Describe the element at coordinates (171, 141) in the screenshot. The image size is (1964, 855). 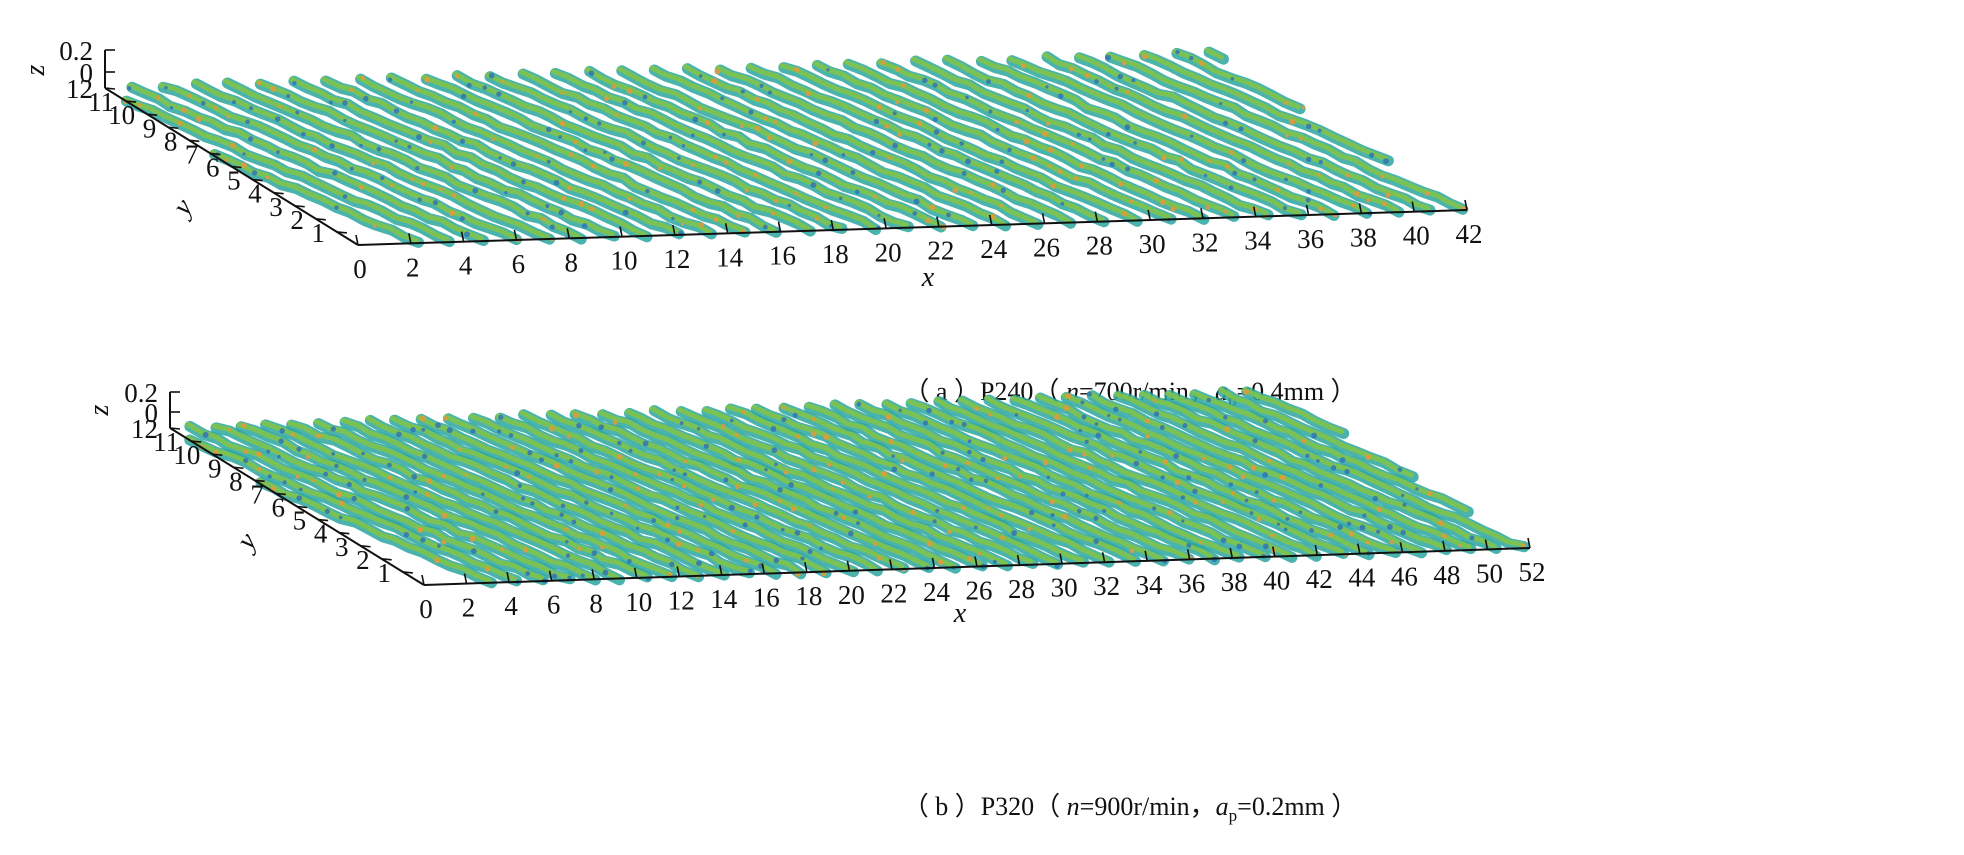
I see `y-tick-label: 8` at that location.